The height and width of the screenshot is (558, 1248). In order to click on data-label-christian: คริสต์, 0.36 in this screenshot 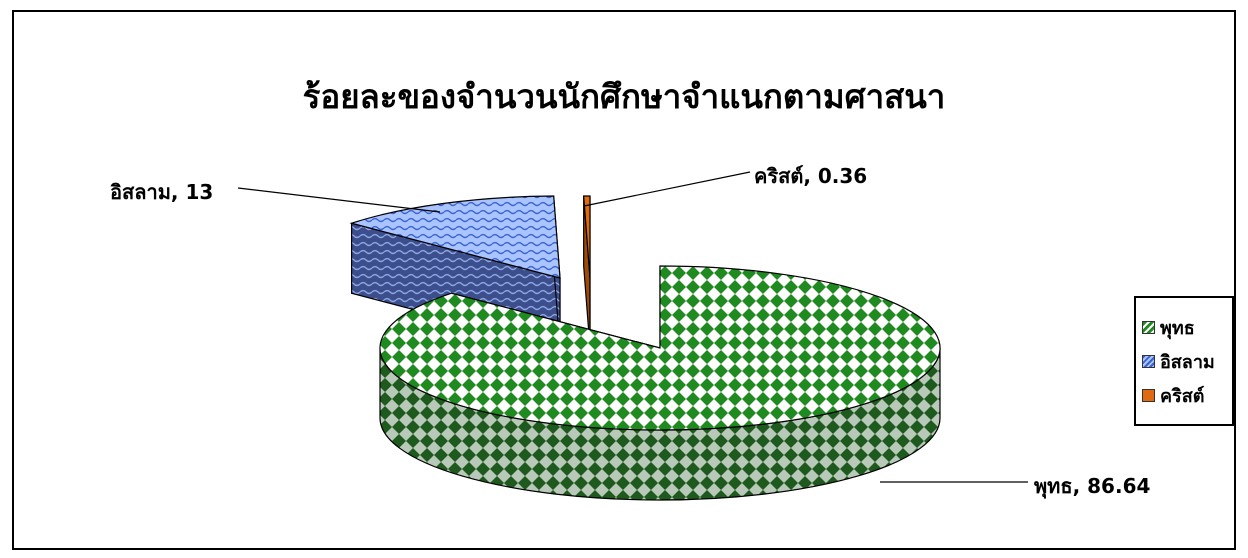, I will do `click(811, 176)`.